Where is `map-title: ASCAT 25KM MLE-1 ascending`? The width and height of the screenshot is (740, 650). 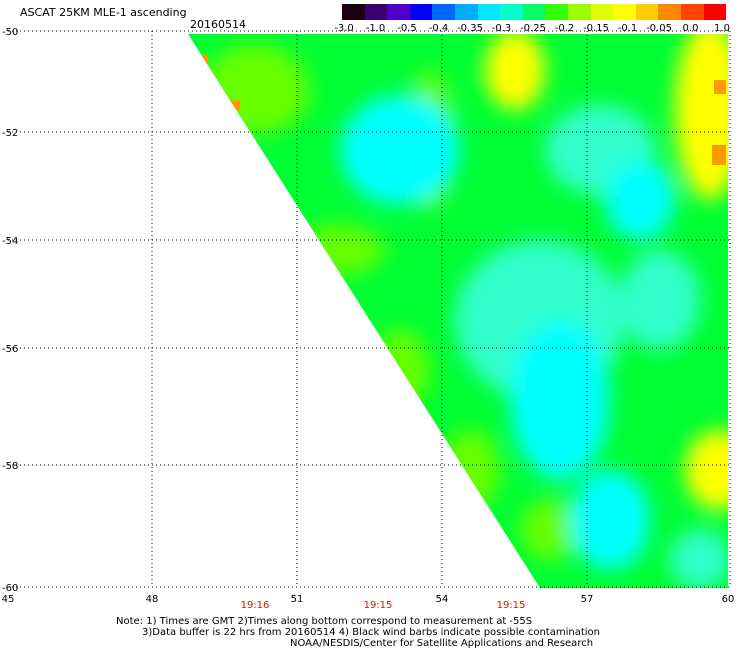 map-title: ASCAT 25KM MLE-1 ascending is located at coordinates (103, 12).